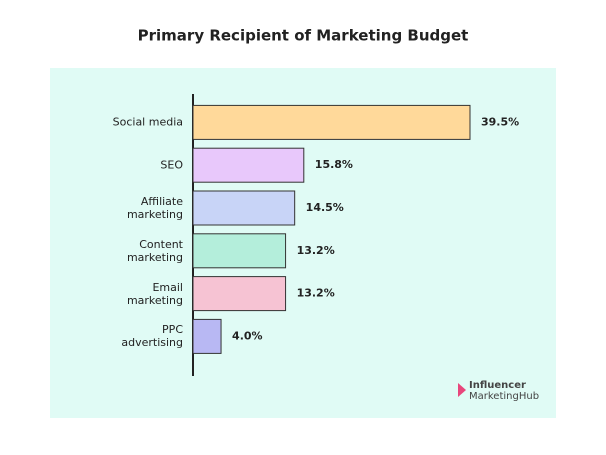  I want to click on category-label: Affiliate marketing, so click(154, 208).